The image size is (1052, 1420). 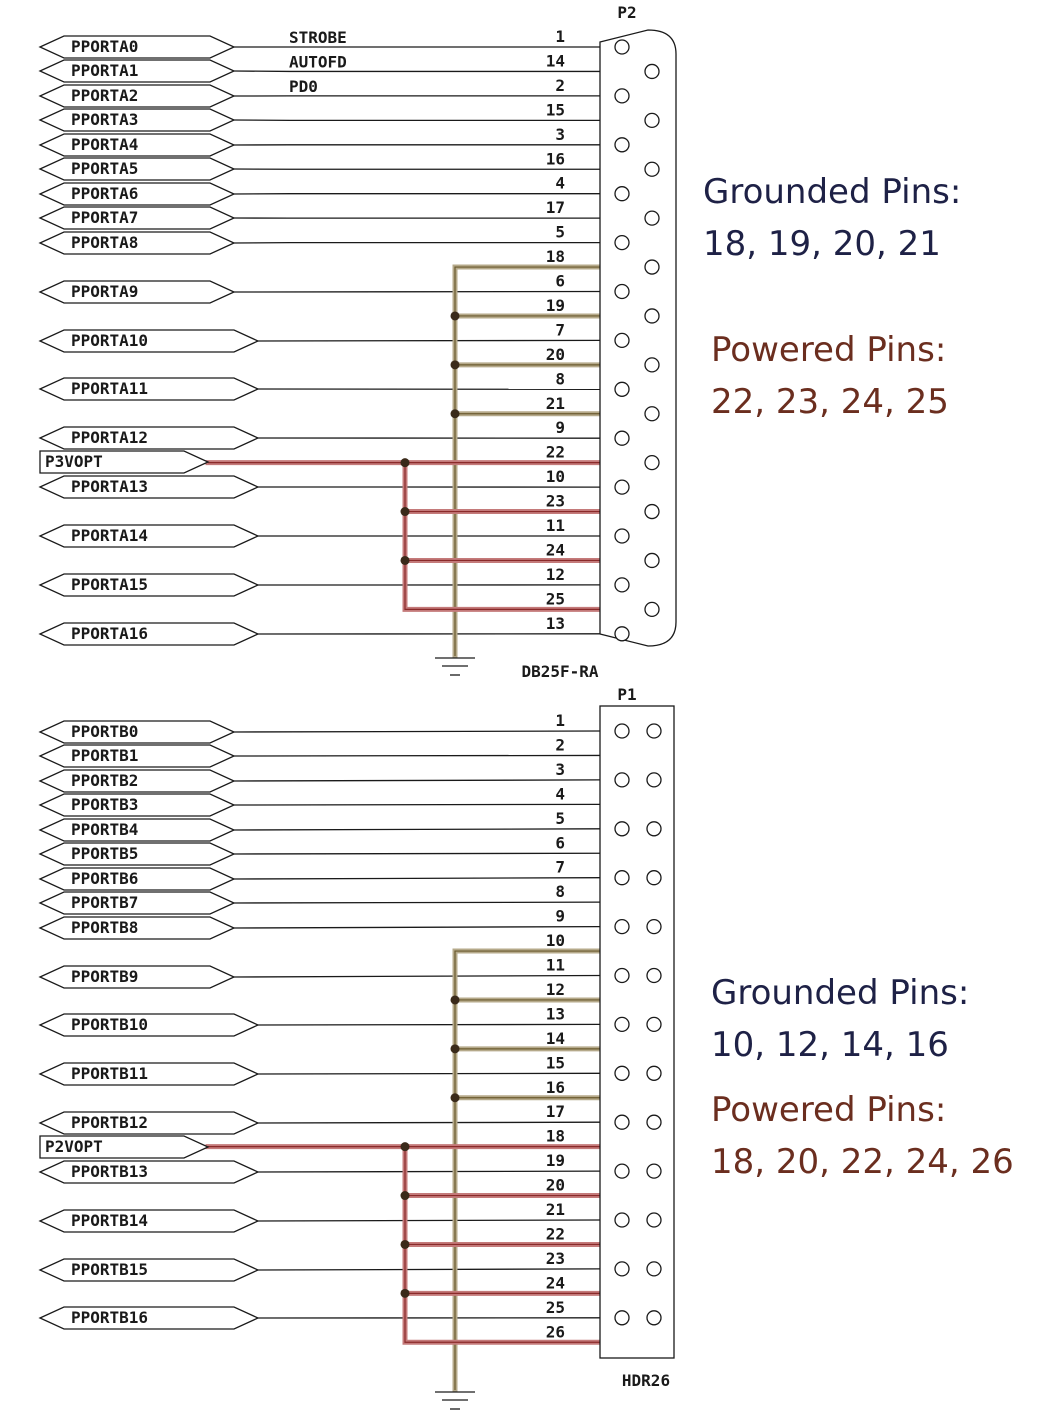 What do you see at coordinates (104, 780) in the screenshot?
I see `p1-port-pportb2-label: PPORTB2` at bounding box center [104, 780].